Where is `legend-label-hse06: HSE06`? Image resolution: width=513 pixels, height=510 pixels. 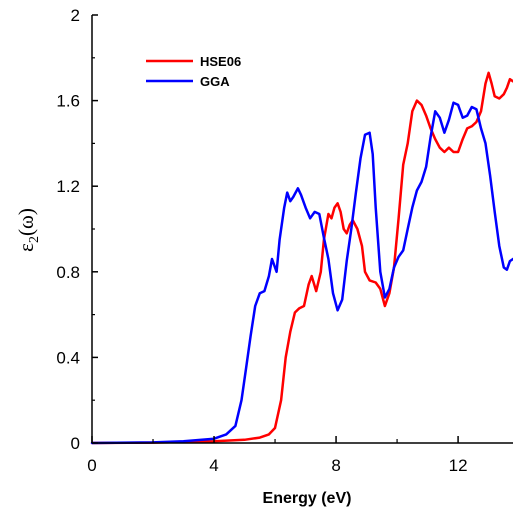
legend-label-hse06: HSE06 is located at coordinates (220, 61).